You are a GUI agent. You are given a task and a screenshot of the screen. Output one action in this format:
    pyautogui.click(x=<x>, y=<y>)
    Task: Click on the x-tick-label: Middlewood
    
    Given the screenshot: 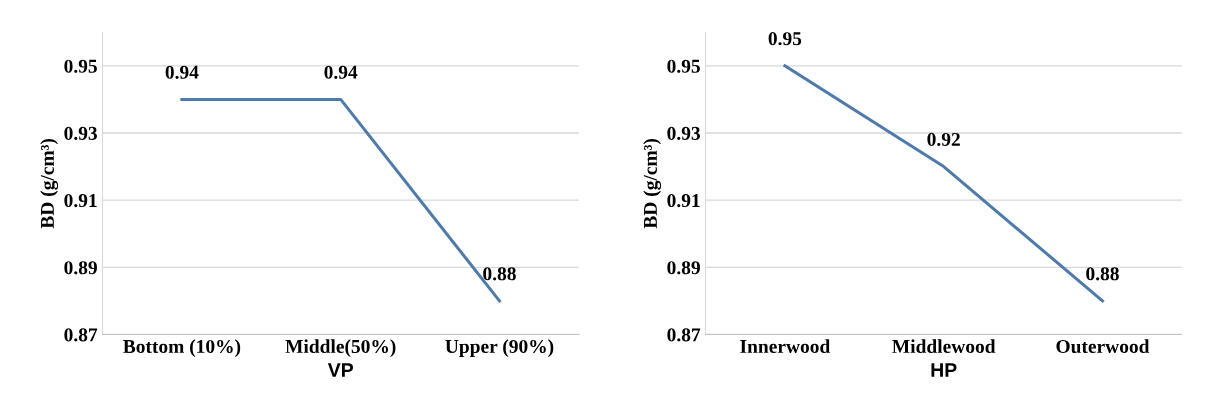 What is the action you would take?
    pyautogui.click(x=944, y=346)
    